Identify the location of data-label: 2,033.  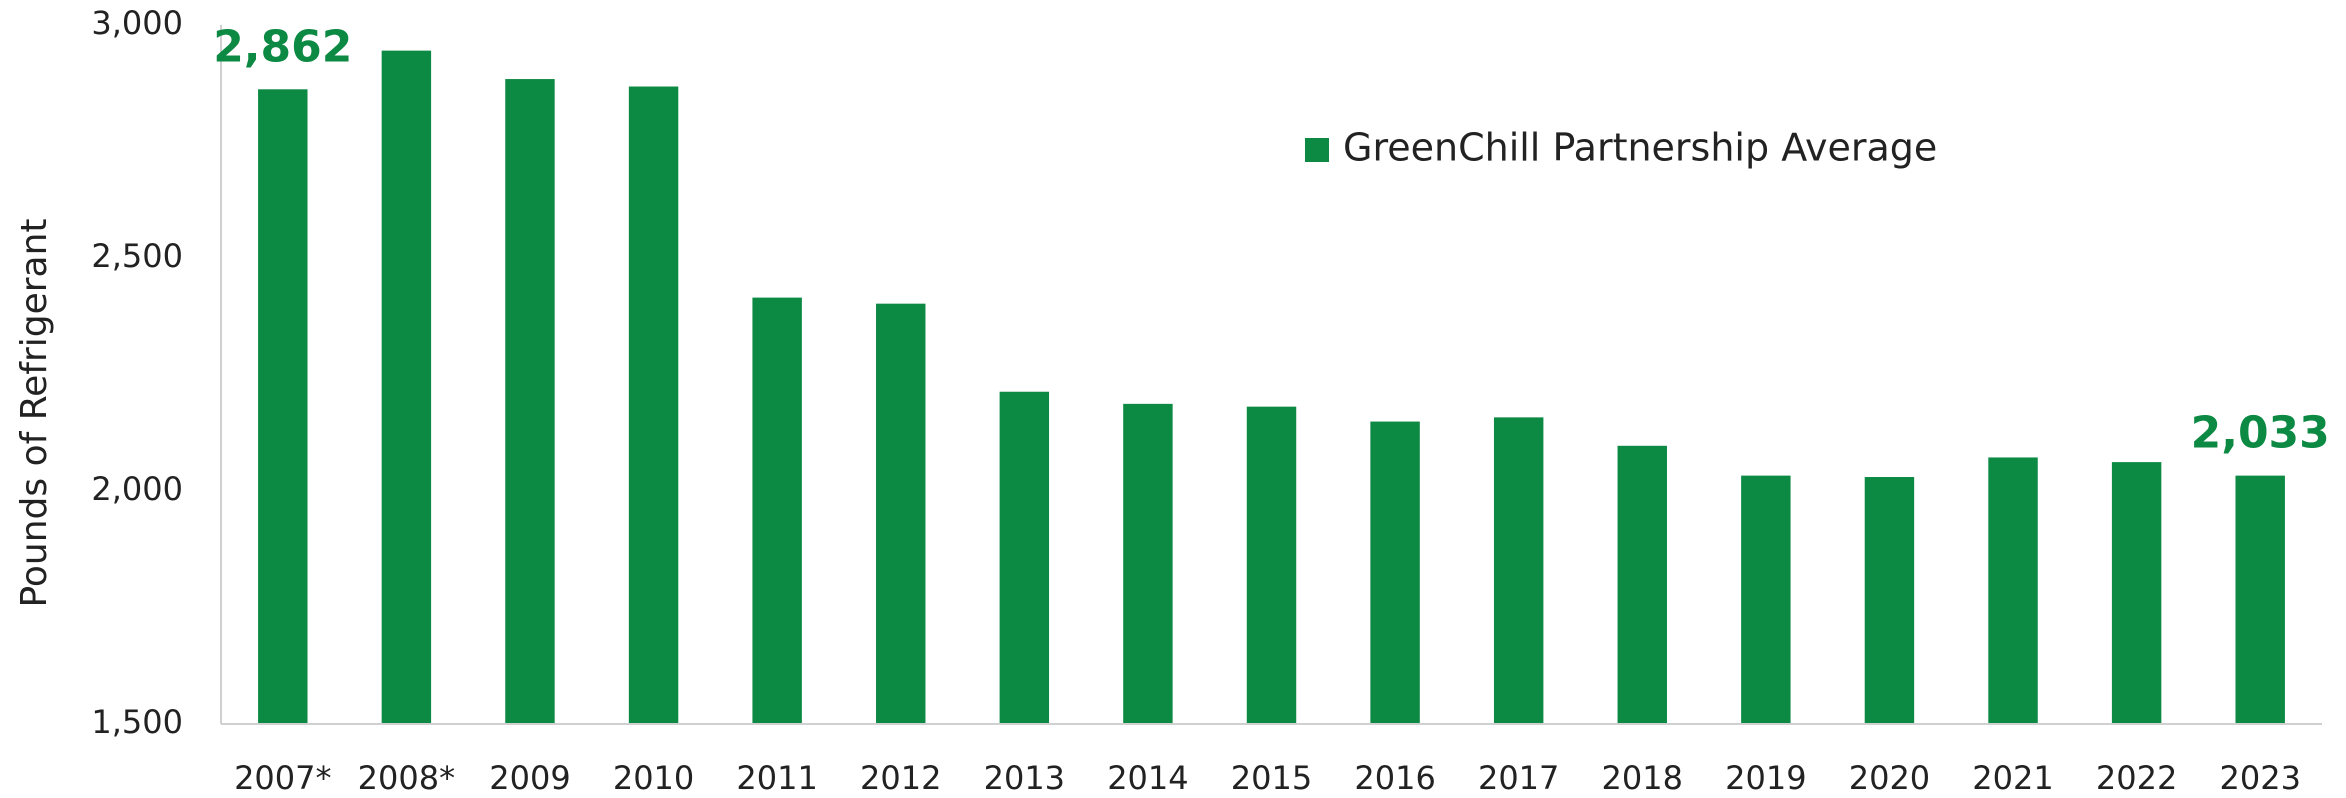
(2260, 433).